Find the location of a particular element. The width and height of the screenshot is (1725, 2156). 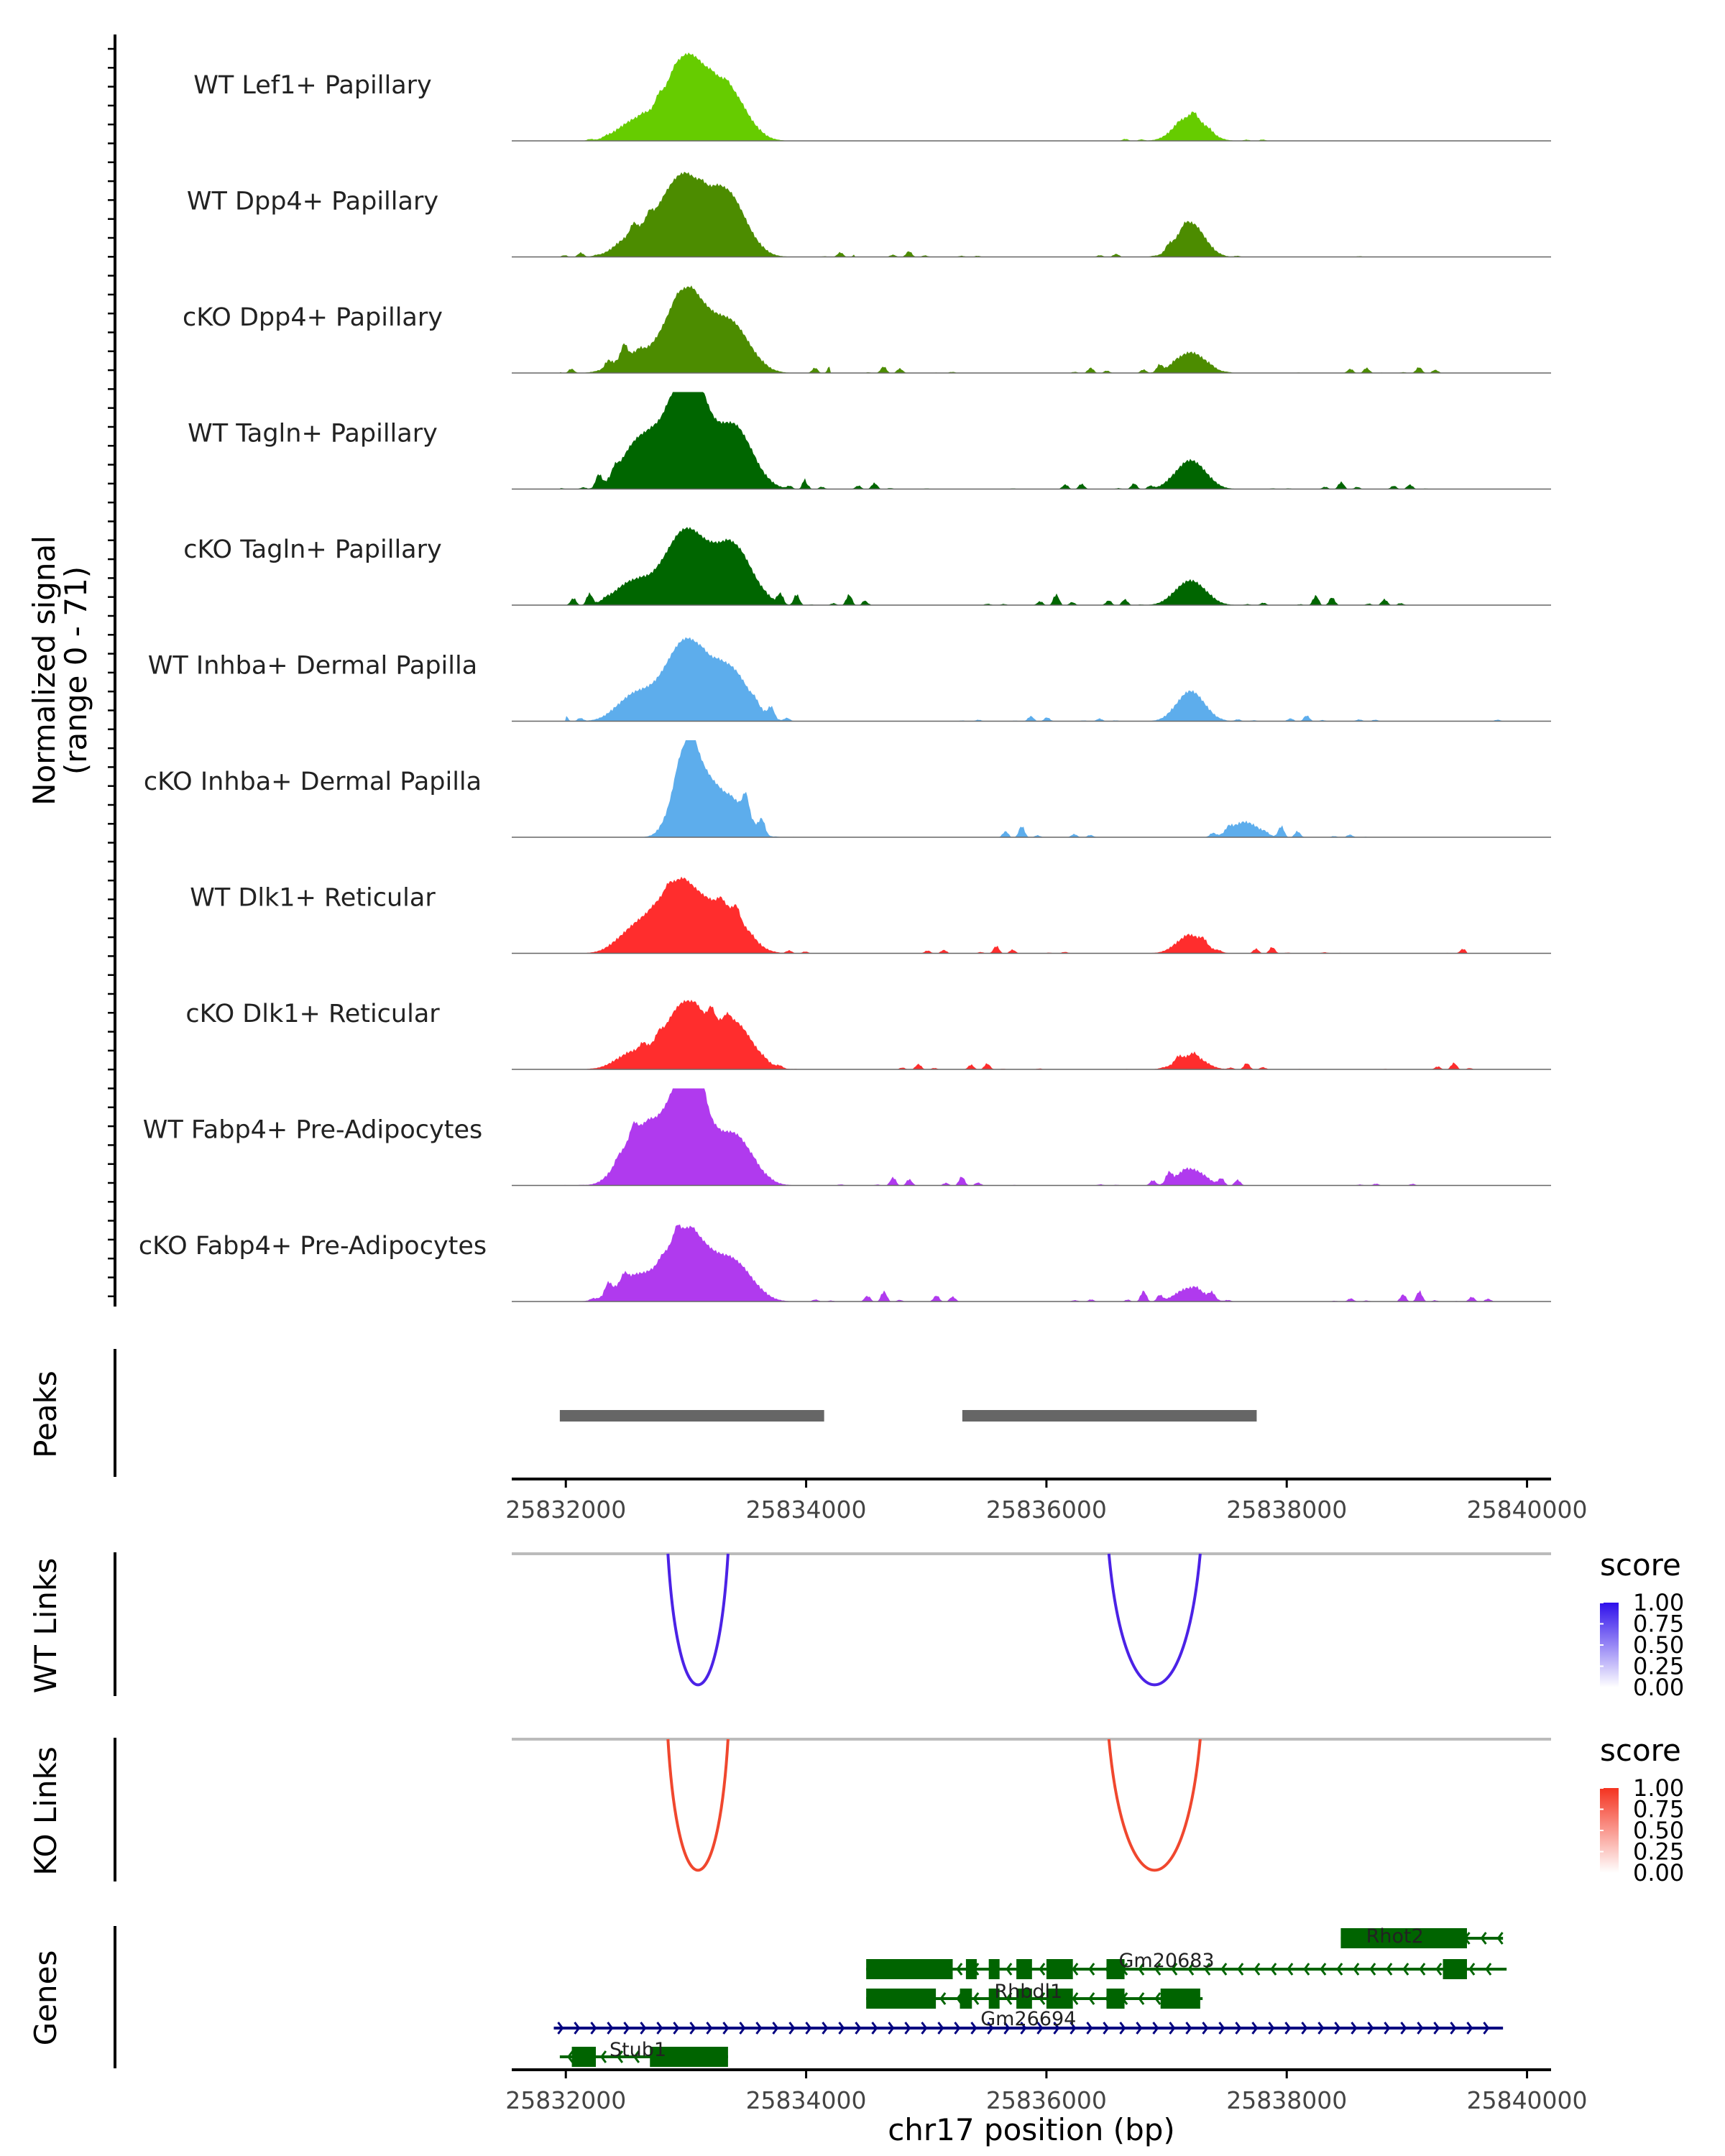

x-tick-label: 25834000 is located at coordinates (806, 2100).